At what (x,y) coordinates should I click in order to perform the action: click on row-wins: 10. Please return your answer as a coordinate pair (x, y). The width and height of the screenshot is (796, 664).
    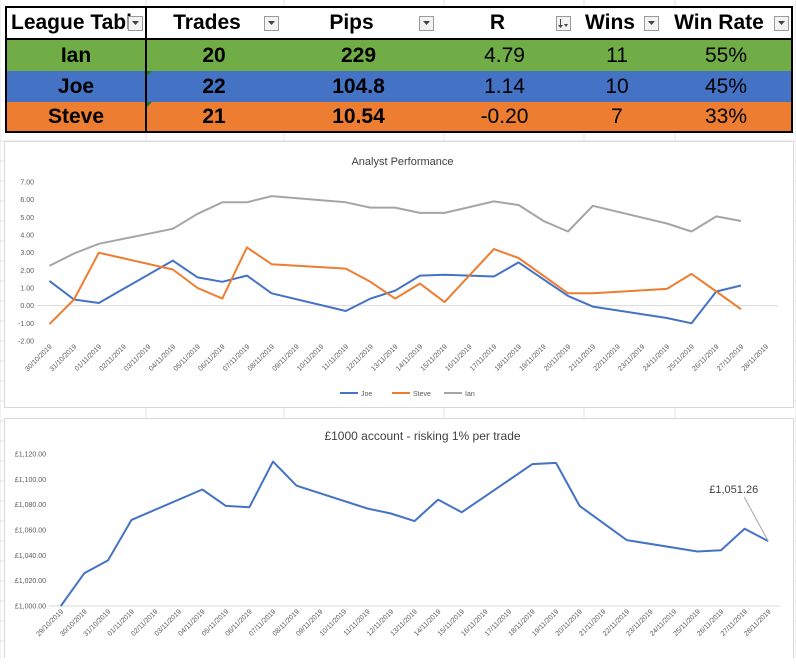
    Looking at the image, I should click on (617, 86).